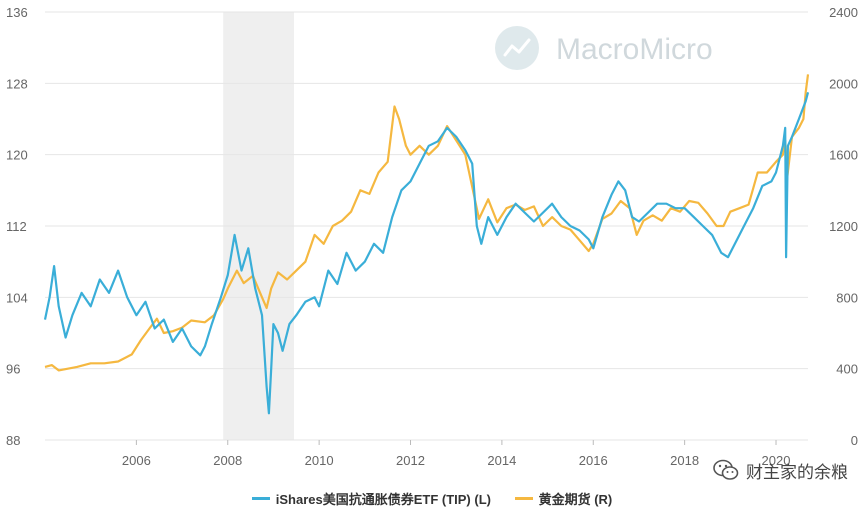 The height and width of the screenshot is (510, 864). What do you see at coordinates (776, 460) in the screenshot?
I see `x-tick-label: 2020` at bounding box center [776, 460].